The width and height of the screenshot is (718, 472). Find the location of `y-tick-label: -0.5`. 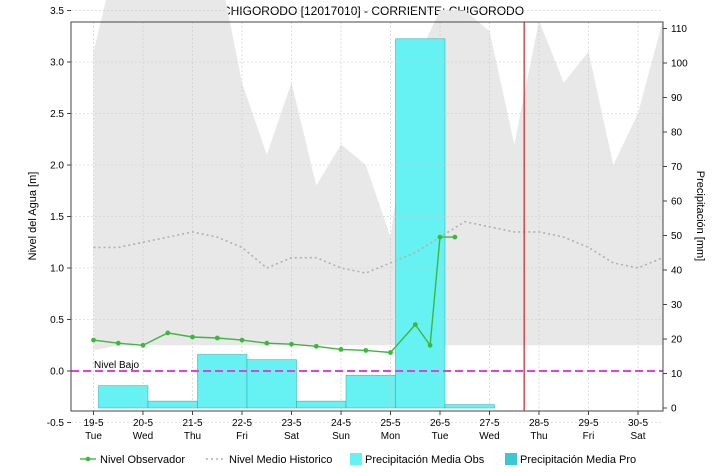

y-tick-label: -0.5 is located at coordinates (56, 423).